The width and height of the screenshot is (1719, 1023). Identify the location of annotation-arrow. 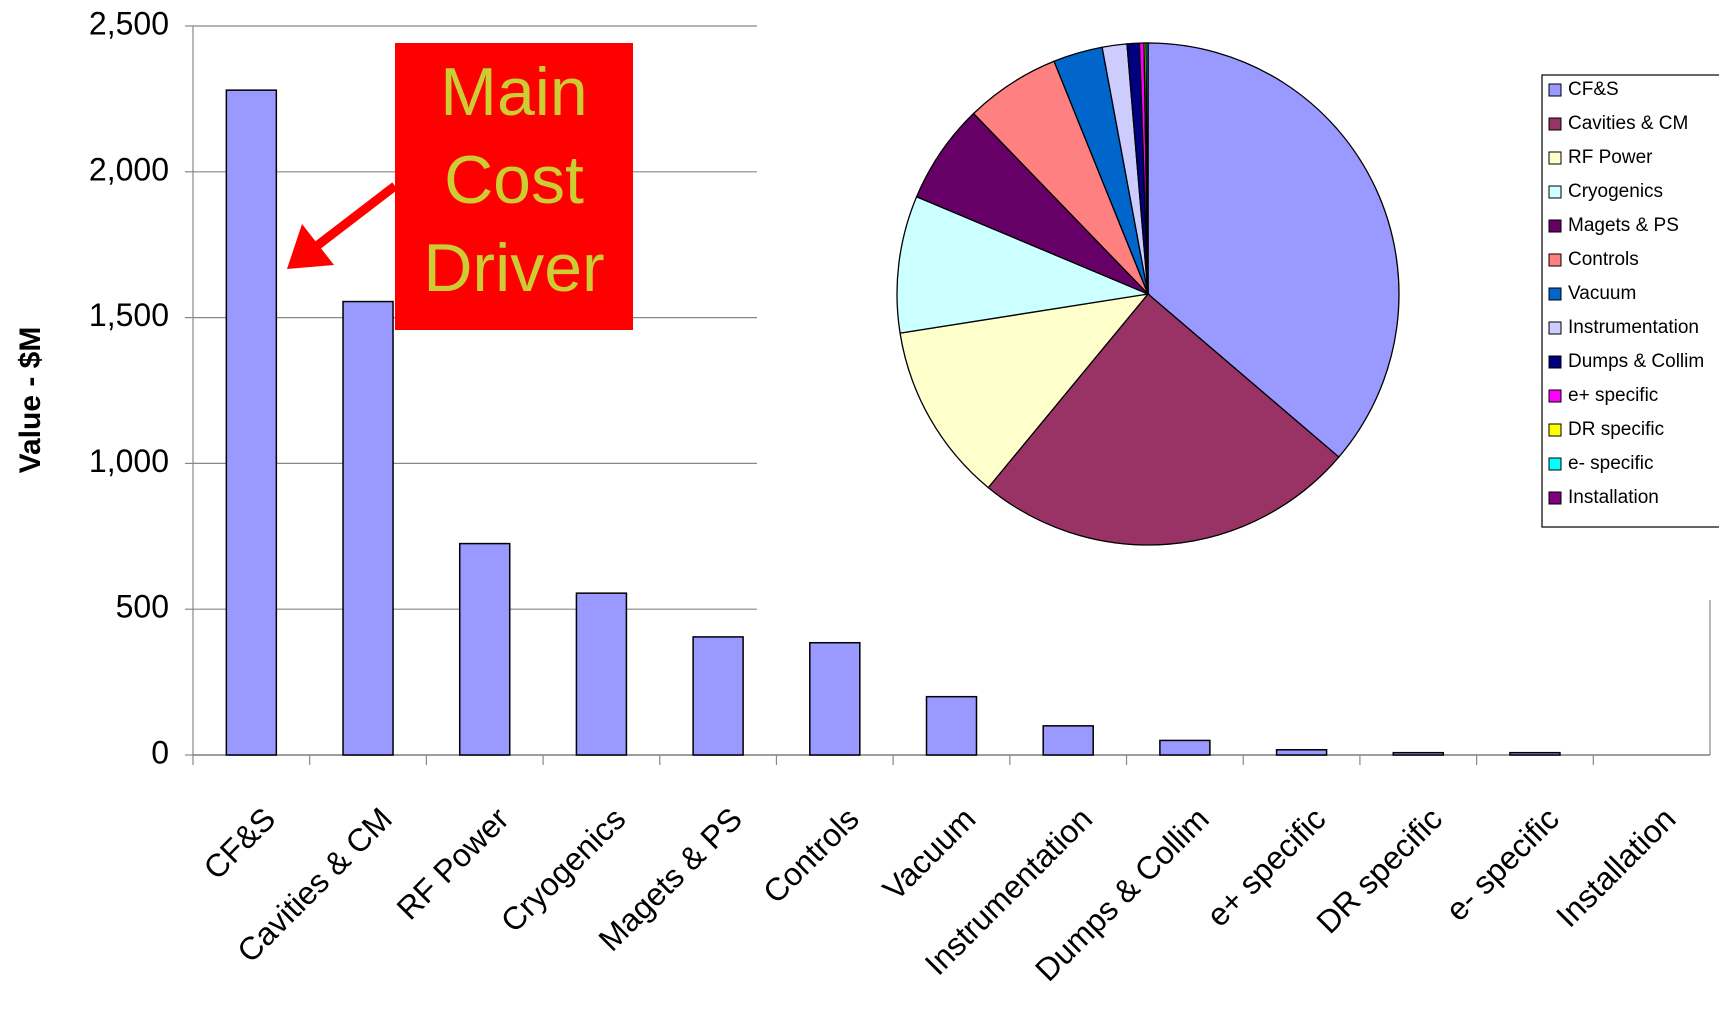
(356, 215).